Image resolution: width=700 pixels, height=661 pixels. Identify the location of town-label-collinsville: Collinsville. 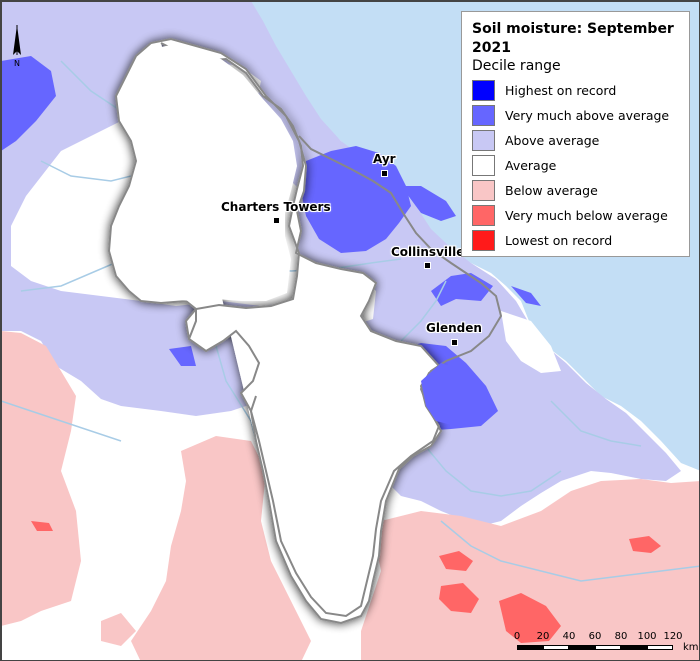
(428, 252).